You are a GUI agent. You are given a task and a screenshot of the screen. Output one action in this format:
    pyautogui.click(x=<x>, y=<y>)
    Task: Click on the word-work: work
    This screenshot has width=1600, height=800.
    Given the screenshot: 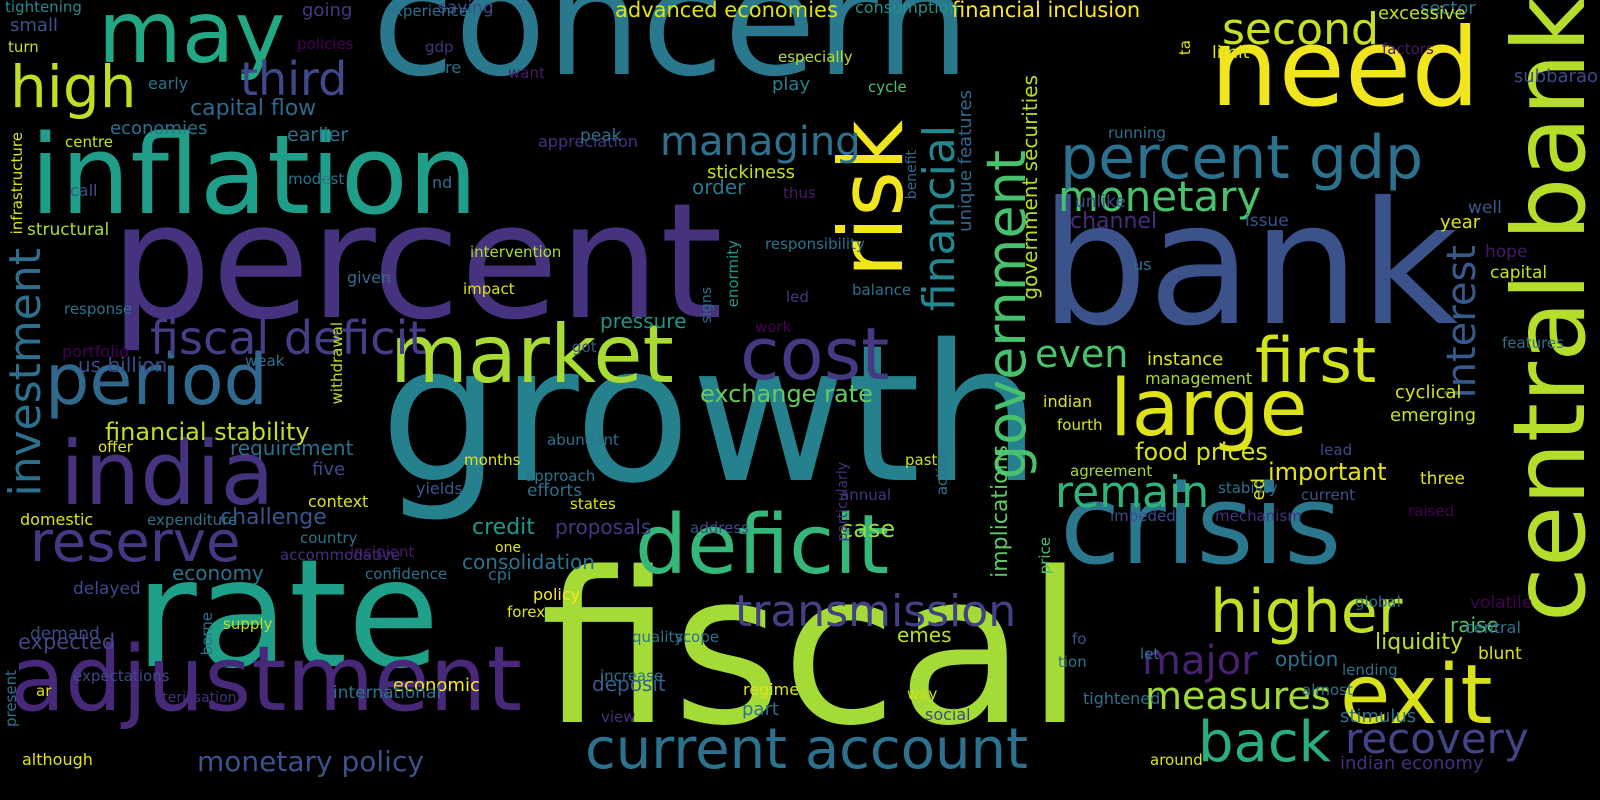 What is the action you would take?
    pyautogui.click(x=773, y=327)
    